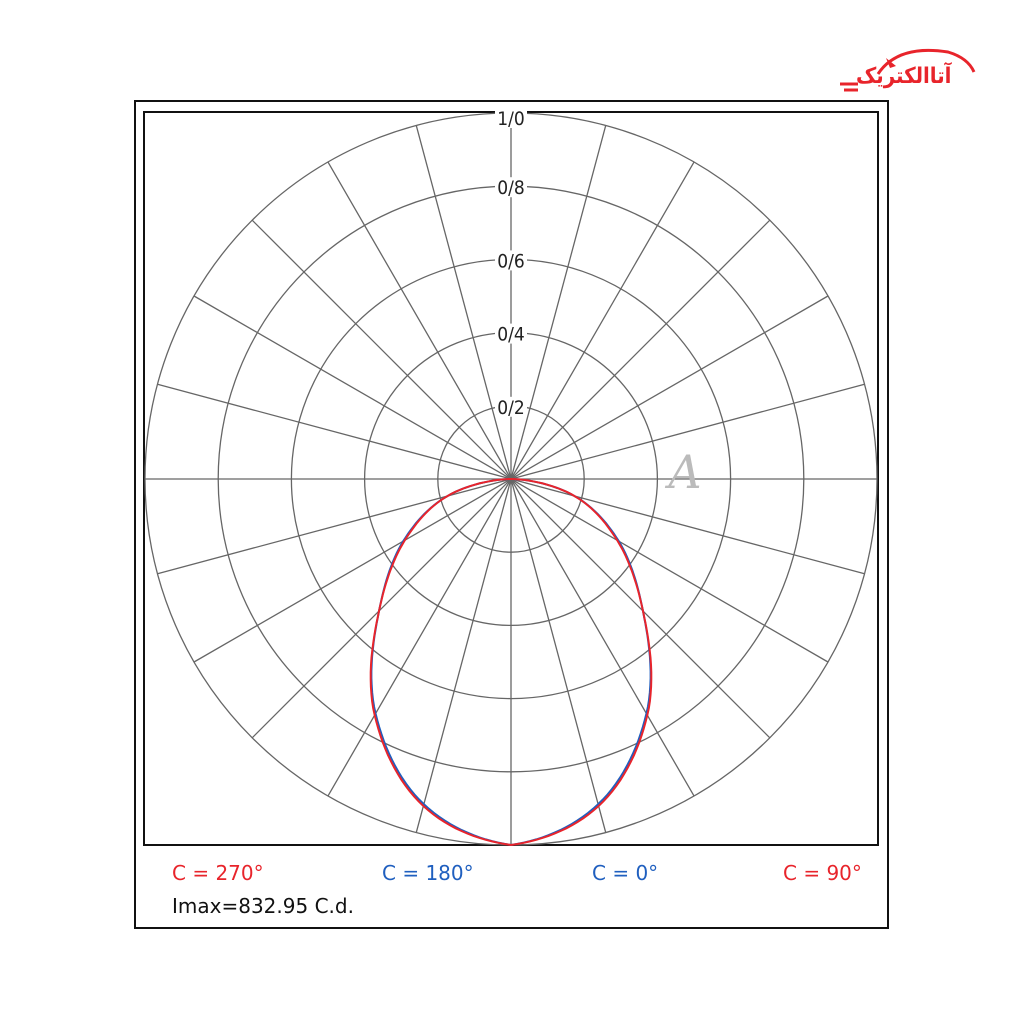  I want to click on imax-label: Imax=832.95 C.d., so click(263, 906).